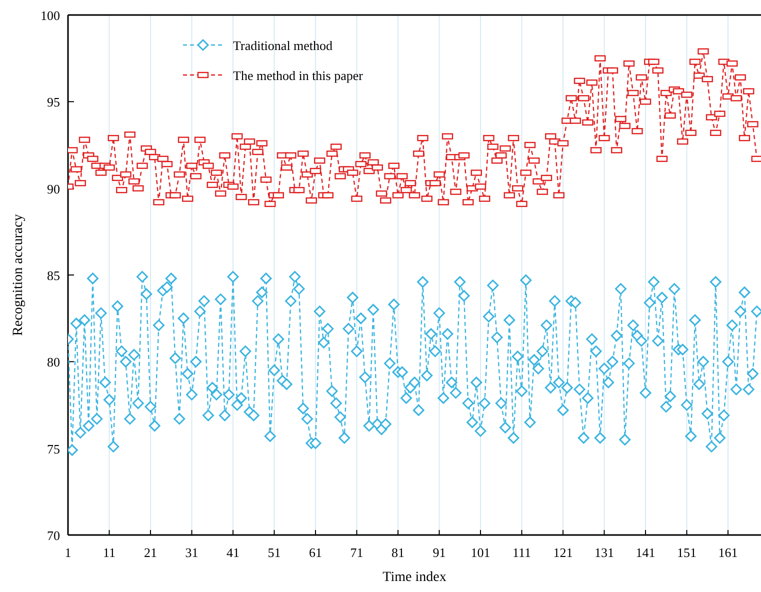 The width and height of the screenshot is (761, 592). Describe the element at coordinates (686, 552) in the screenshot. I see `x-tick-label: 151` at that location.